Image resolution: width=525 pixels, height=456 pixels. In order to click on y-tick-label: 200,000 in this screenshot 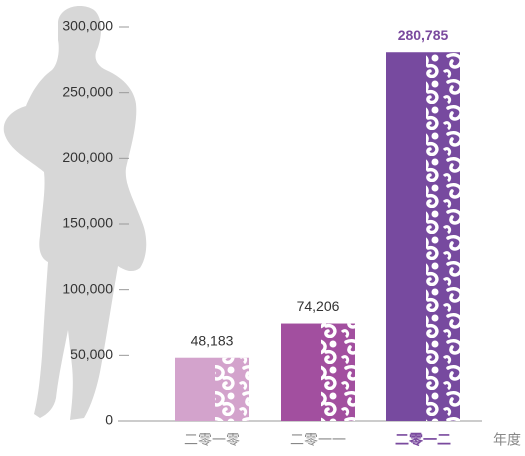, I will do `click(87, 157)`.